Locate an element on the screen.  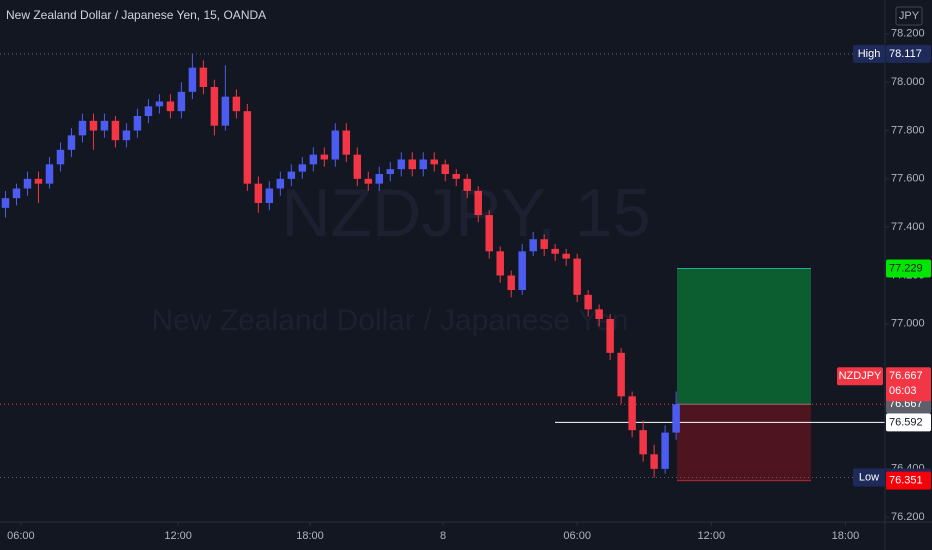
currency-box is located at coordinates (909, 16).